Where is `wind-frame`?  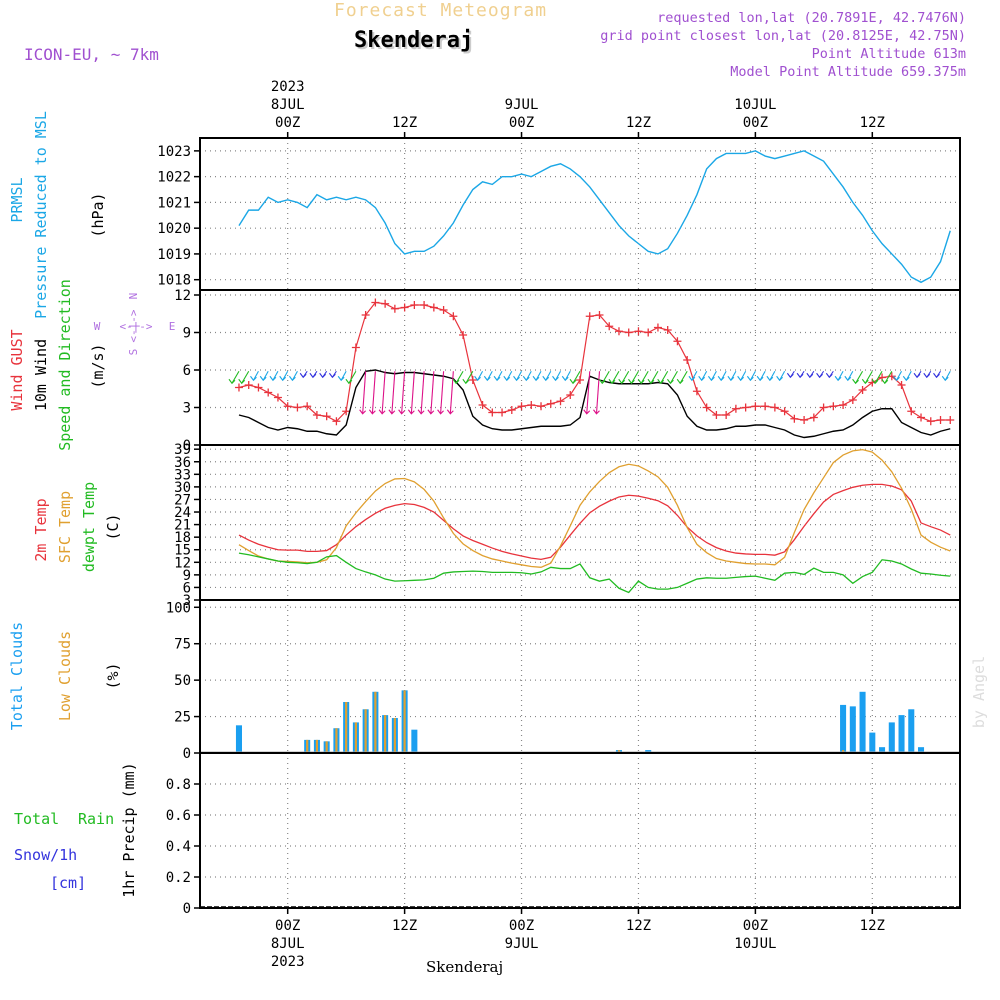 wind-frame is located at coordinates (580, 367).